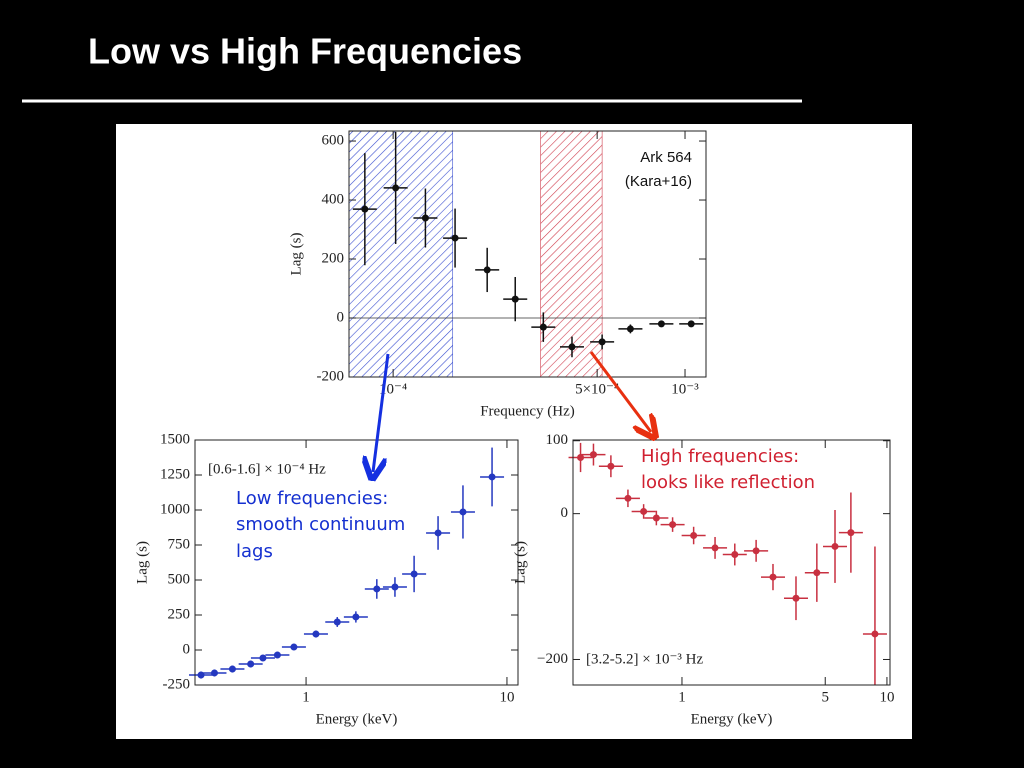 This screenshot has width=1024, height=768. What do you see at coordinates (720, 456) in the screenshot?
I see `annotation: High frequencies:` at bounding box center [720, 456].